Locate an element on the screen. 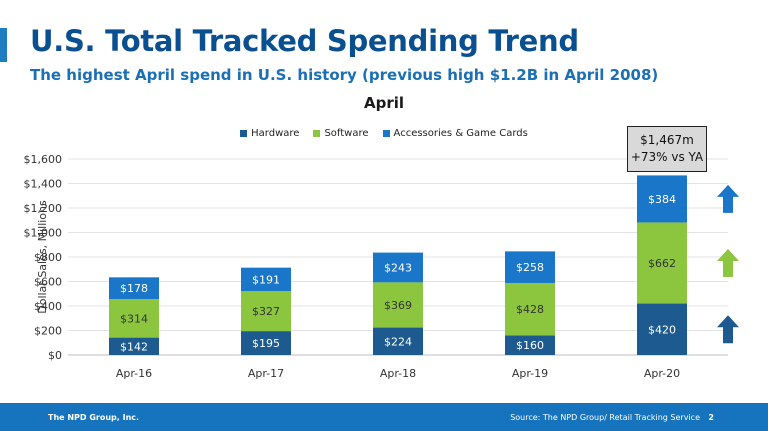 This screenshot has width=768, height=431. data-label: $224 is located at coordinates (398, 341).